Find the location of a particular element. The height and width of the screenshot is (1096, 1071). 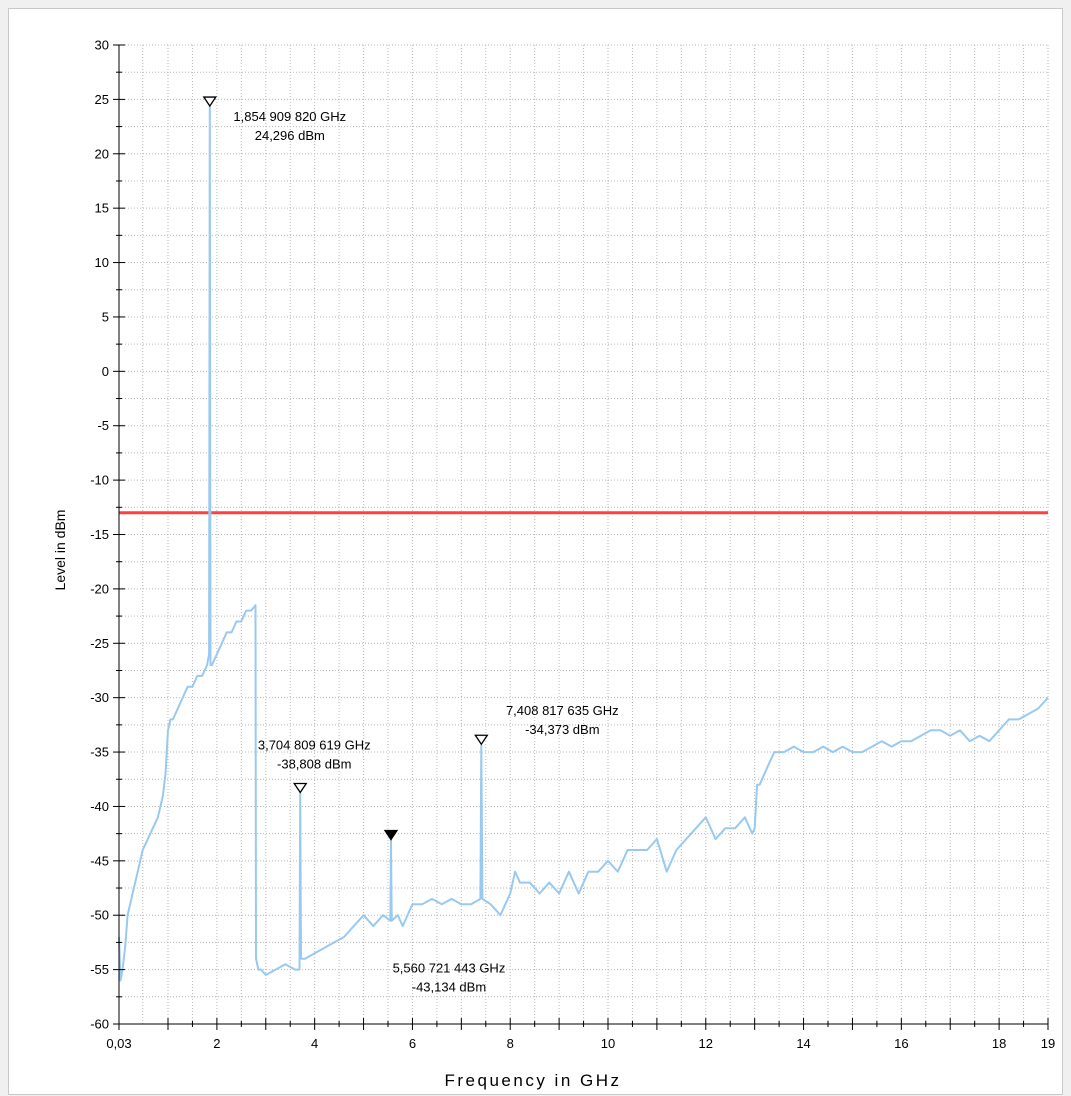

marker-frequency-label: 3,704 809 619 GHz is located at coordinates (314, 744).